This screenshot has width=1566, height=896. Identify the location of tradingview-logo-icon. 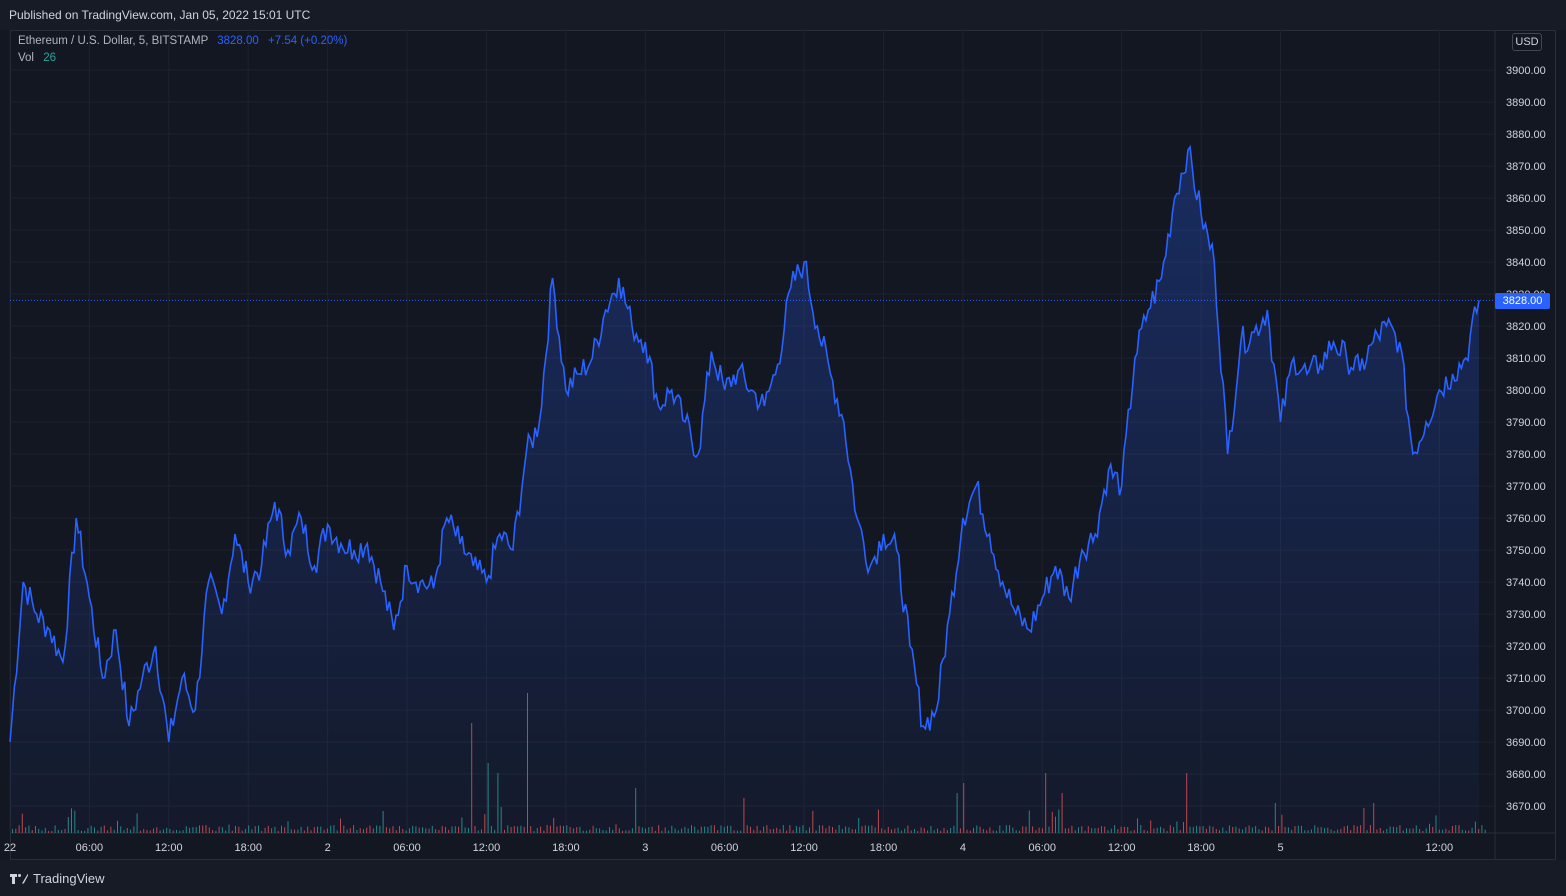
(19, 878).